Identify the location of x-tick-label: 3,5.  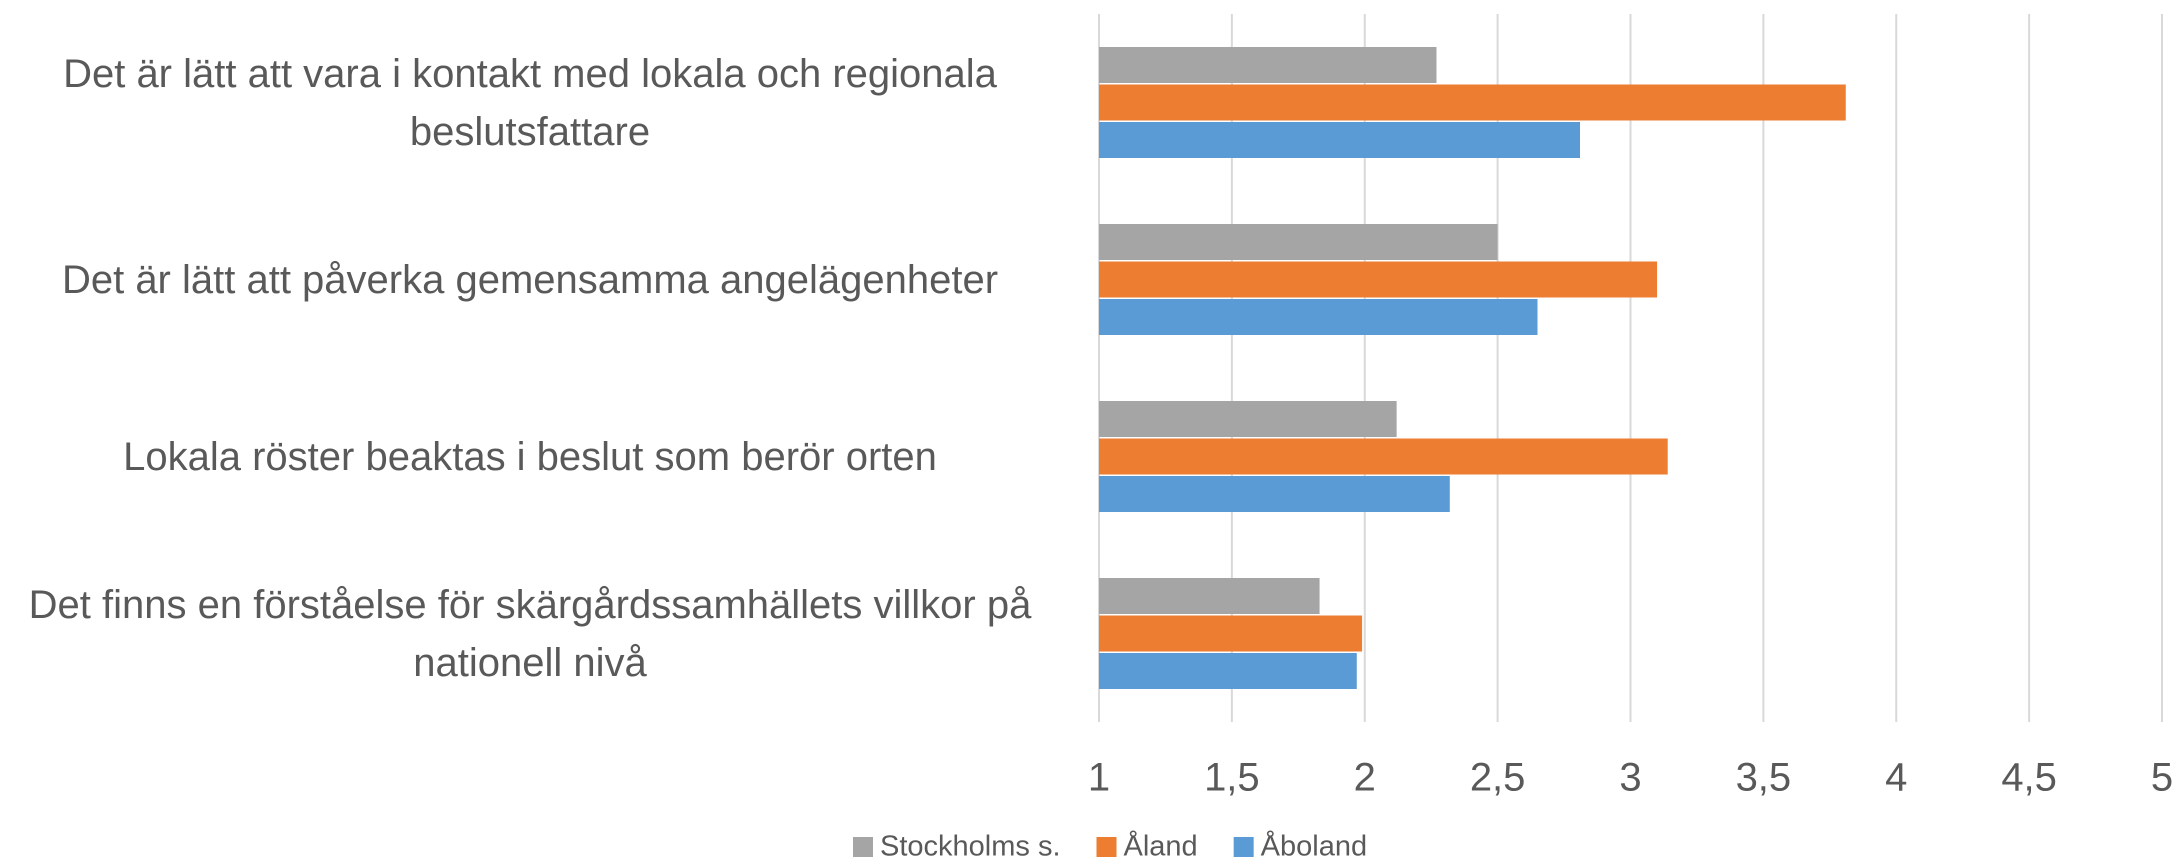
(1764, 778).